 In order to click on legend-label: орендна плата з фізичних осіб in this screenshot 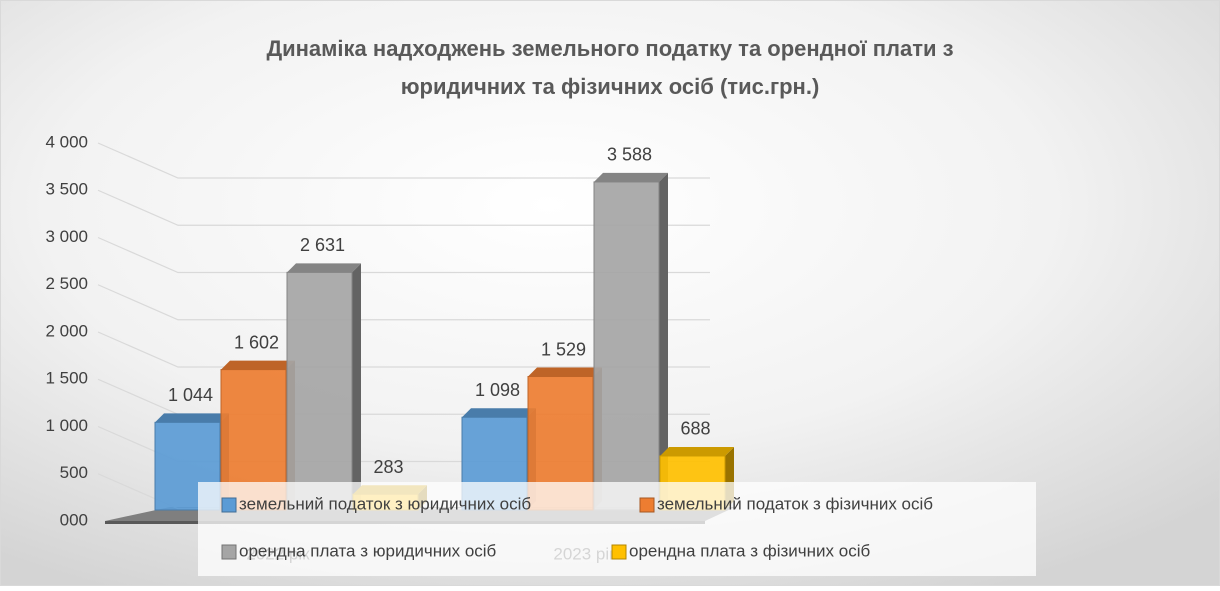, I will do `click(749, 550)`.